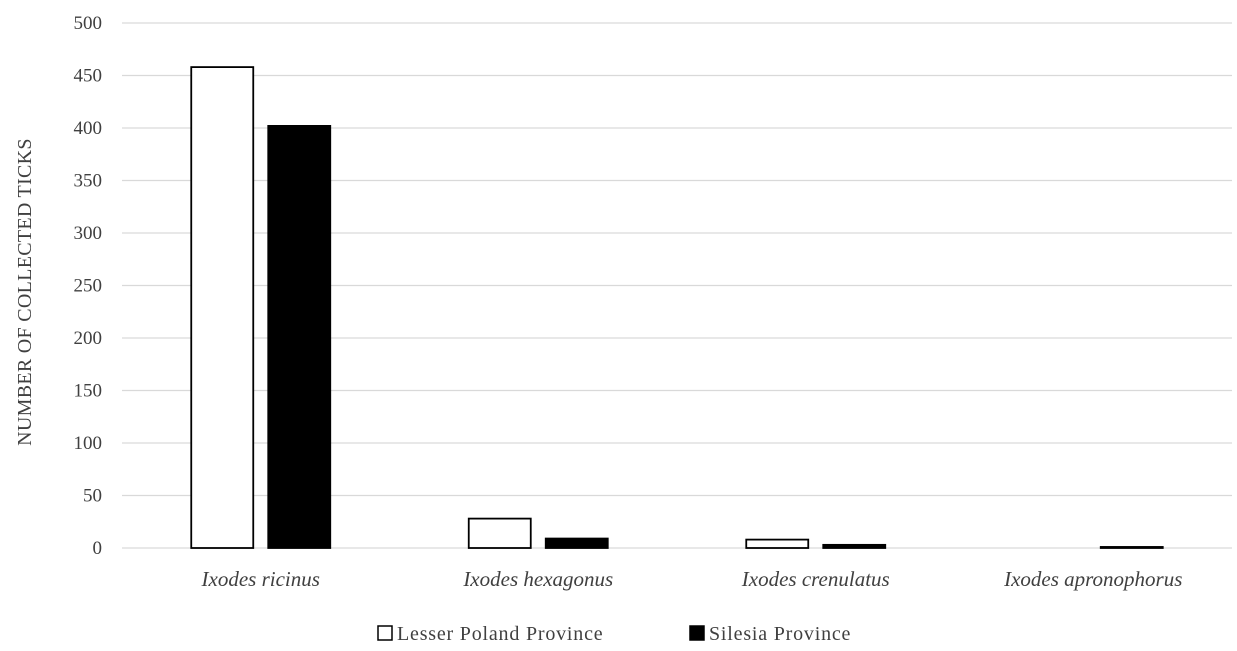 The width and height of the screenshot is (1237, 651). Describe the element at coordinates (88, 233) in the screenshot. I see `y-tick-label: 300` at that location.